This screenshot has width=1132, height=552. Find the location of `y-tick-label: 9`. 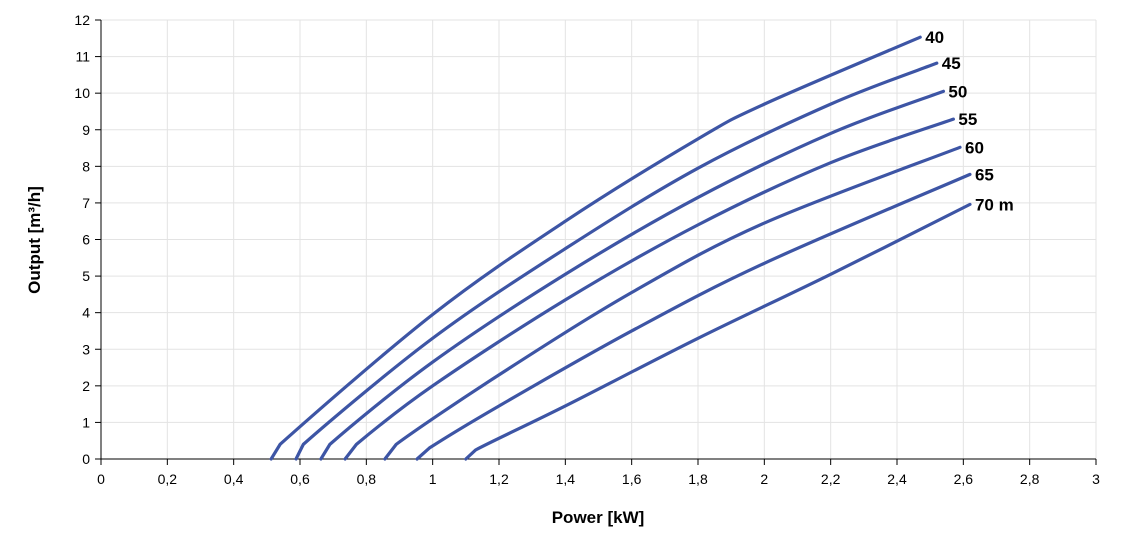

y-tick-label: 9 is located at coordinates (86, 130).